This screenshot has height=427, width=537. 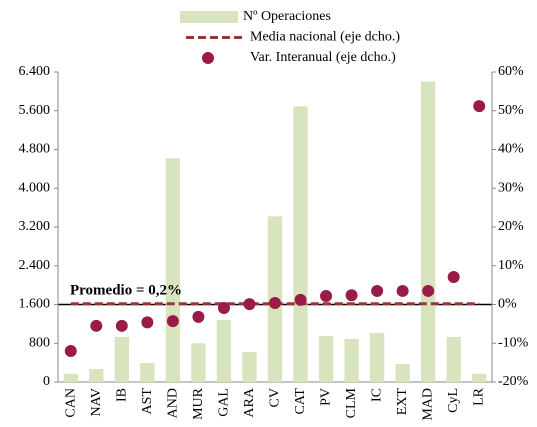 What do you see at coordinates (147, 401) in the screenshot?
I see `x-tick-label: AST` at bounding box center [147, 401].